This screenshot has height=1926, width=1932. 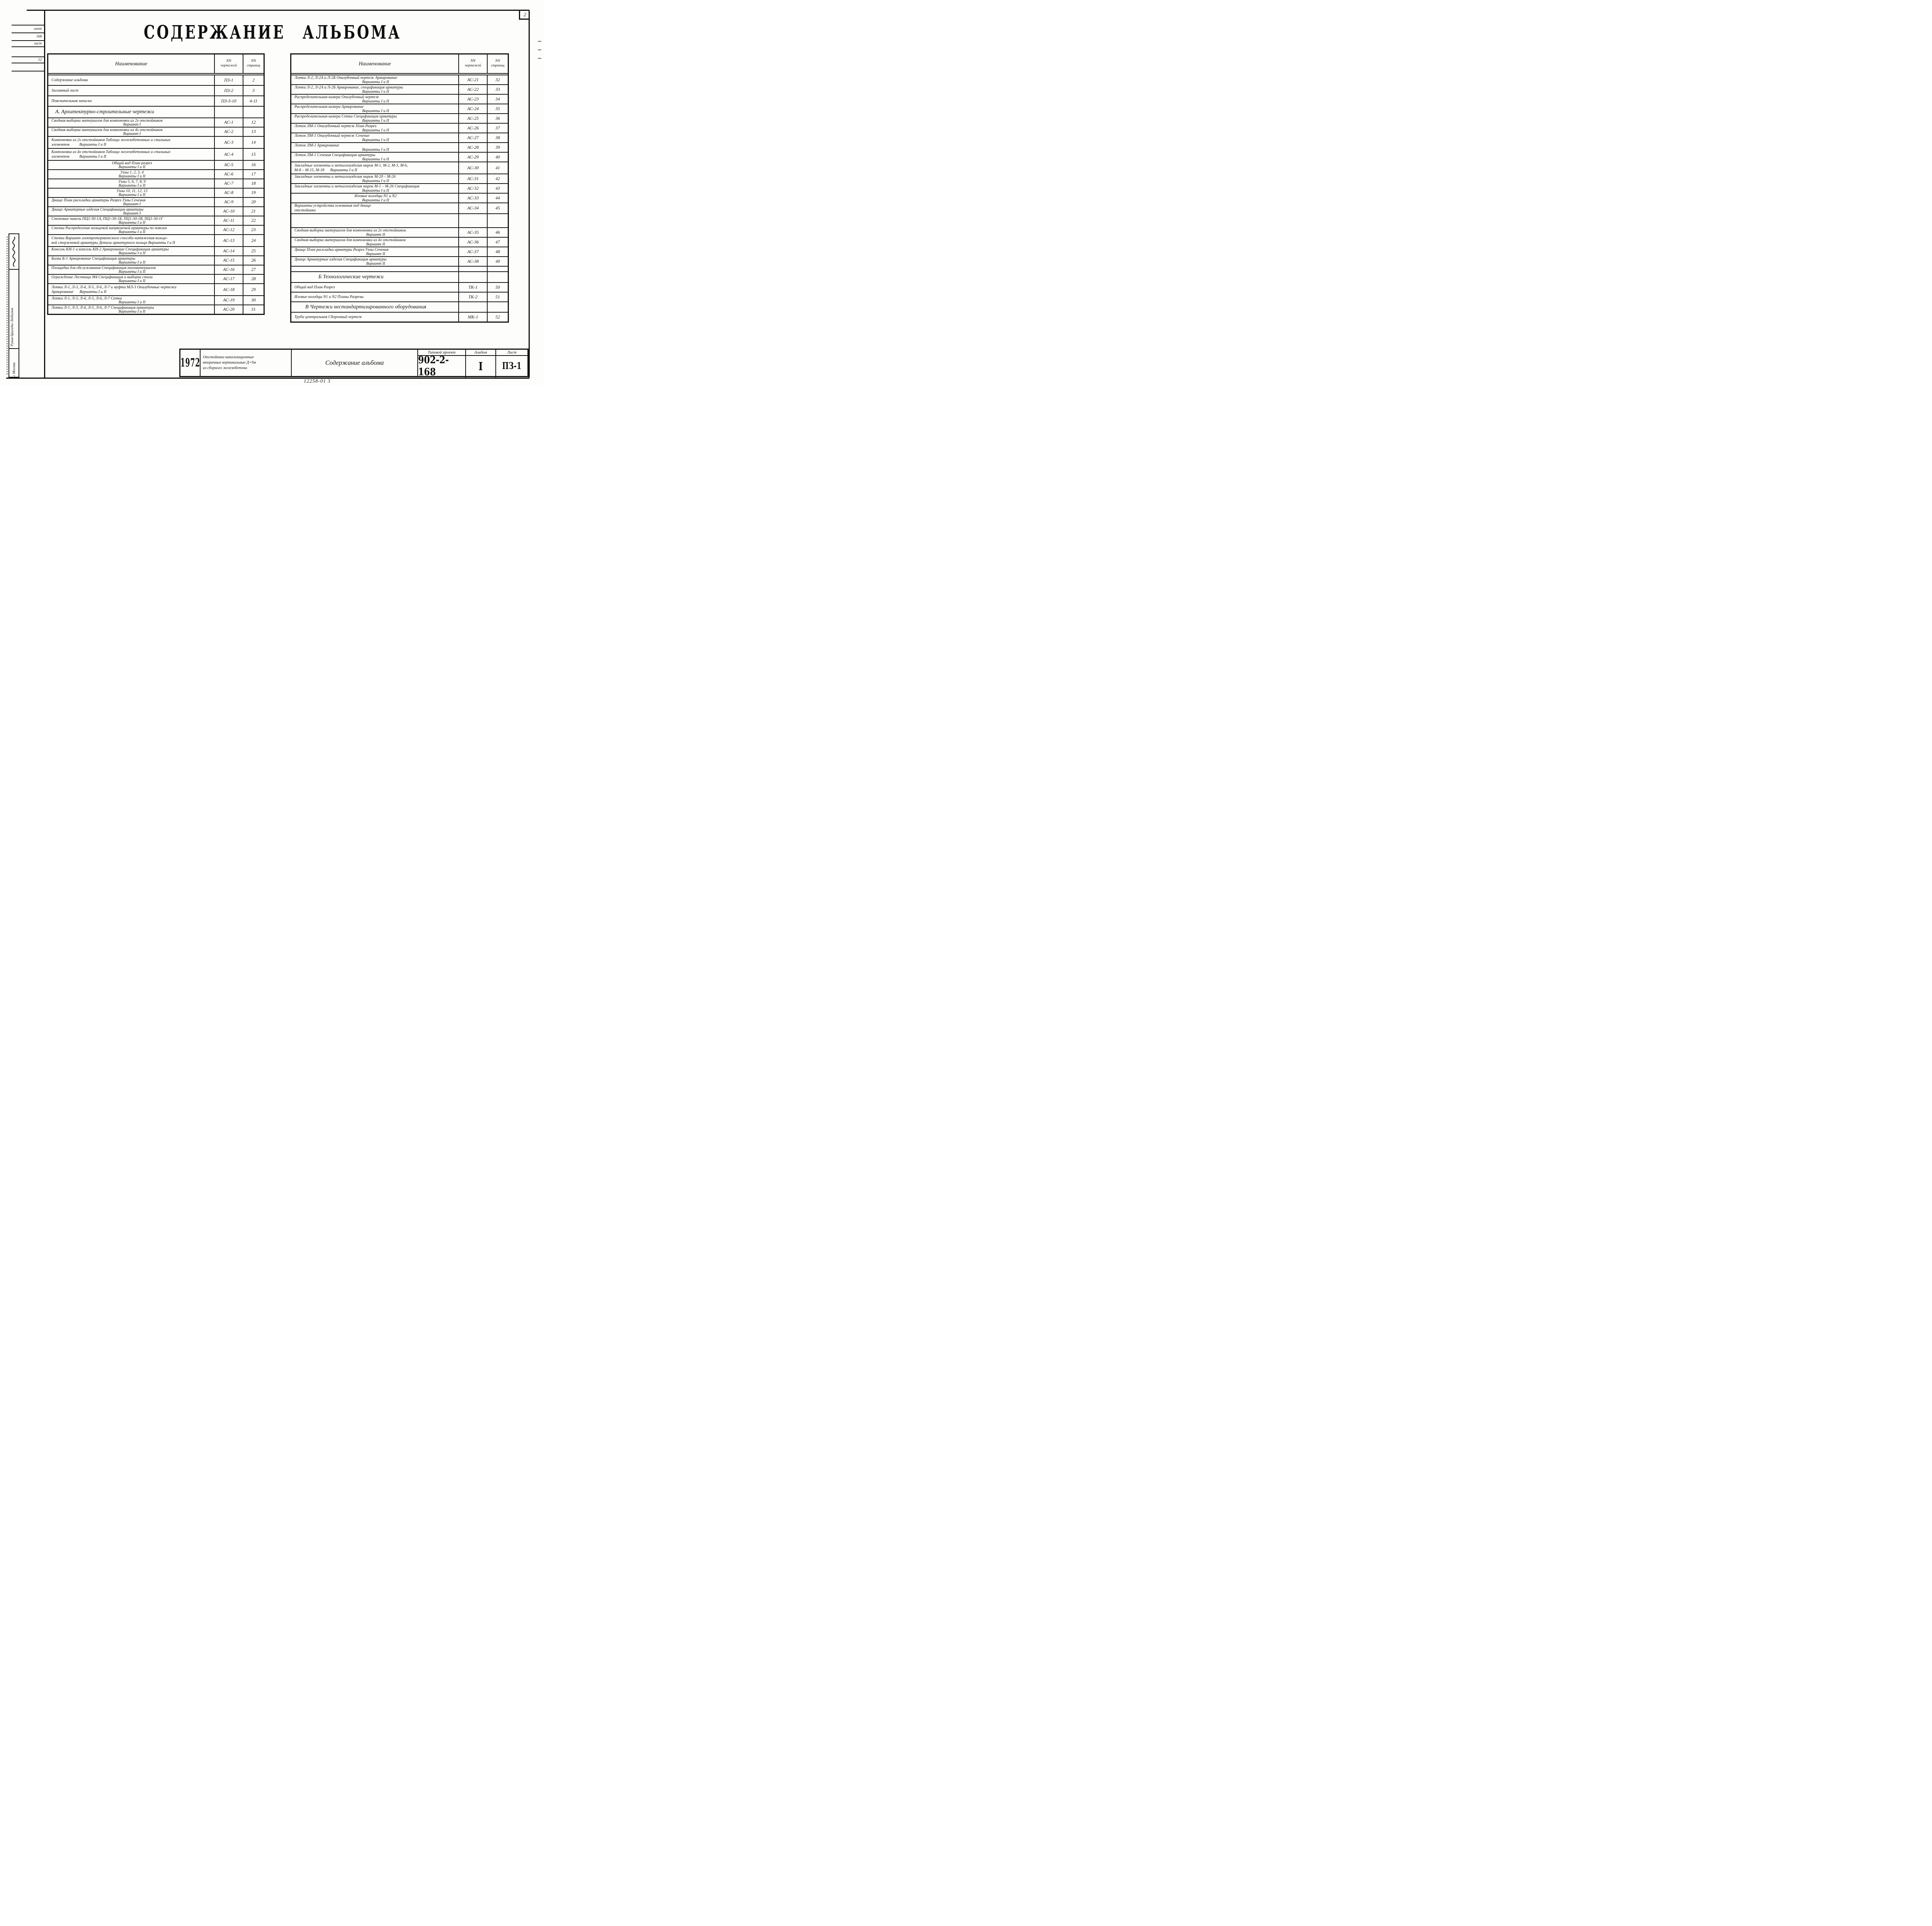 What do you see at coordinates (131, 101) in the screenshot?
I see `entry-name: Пояснительная записка` at bounding box center [131, 101].